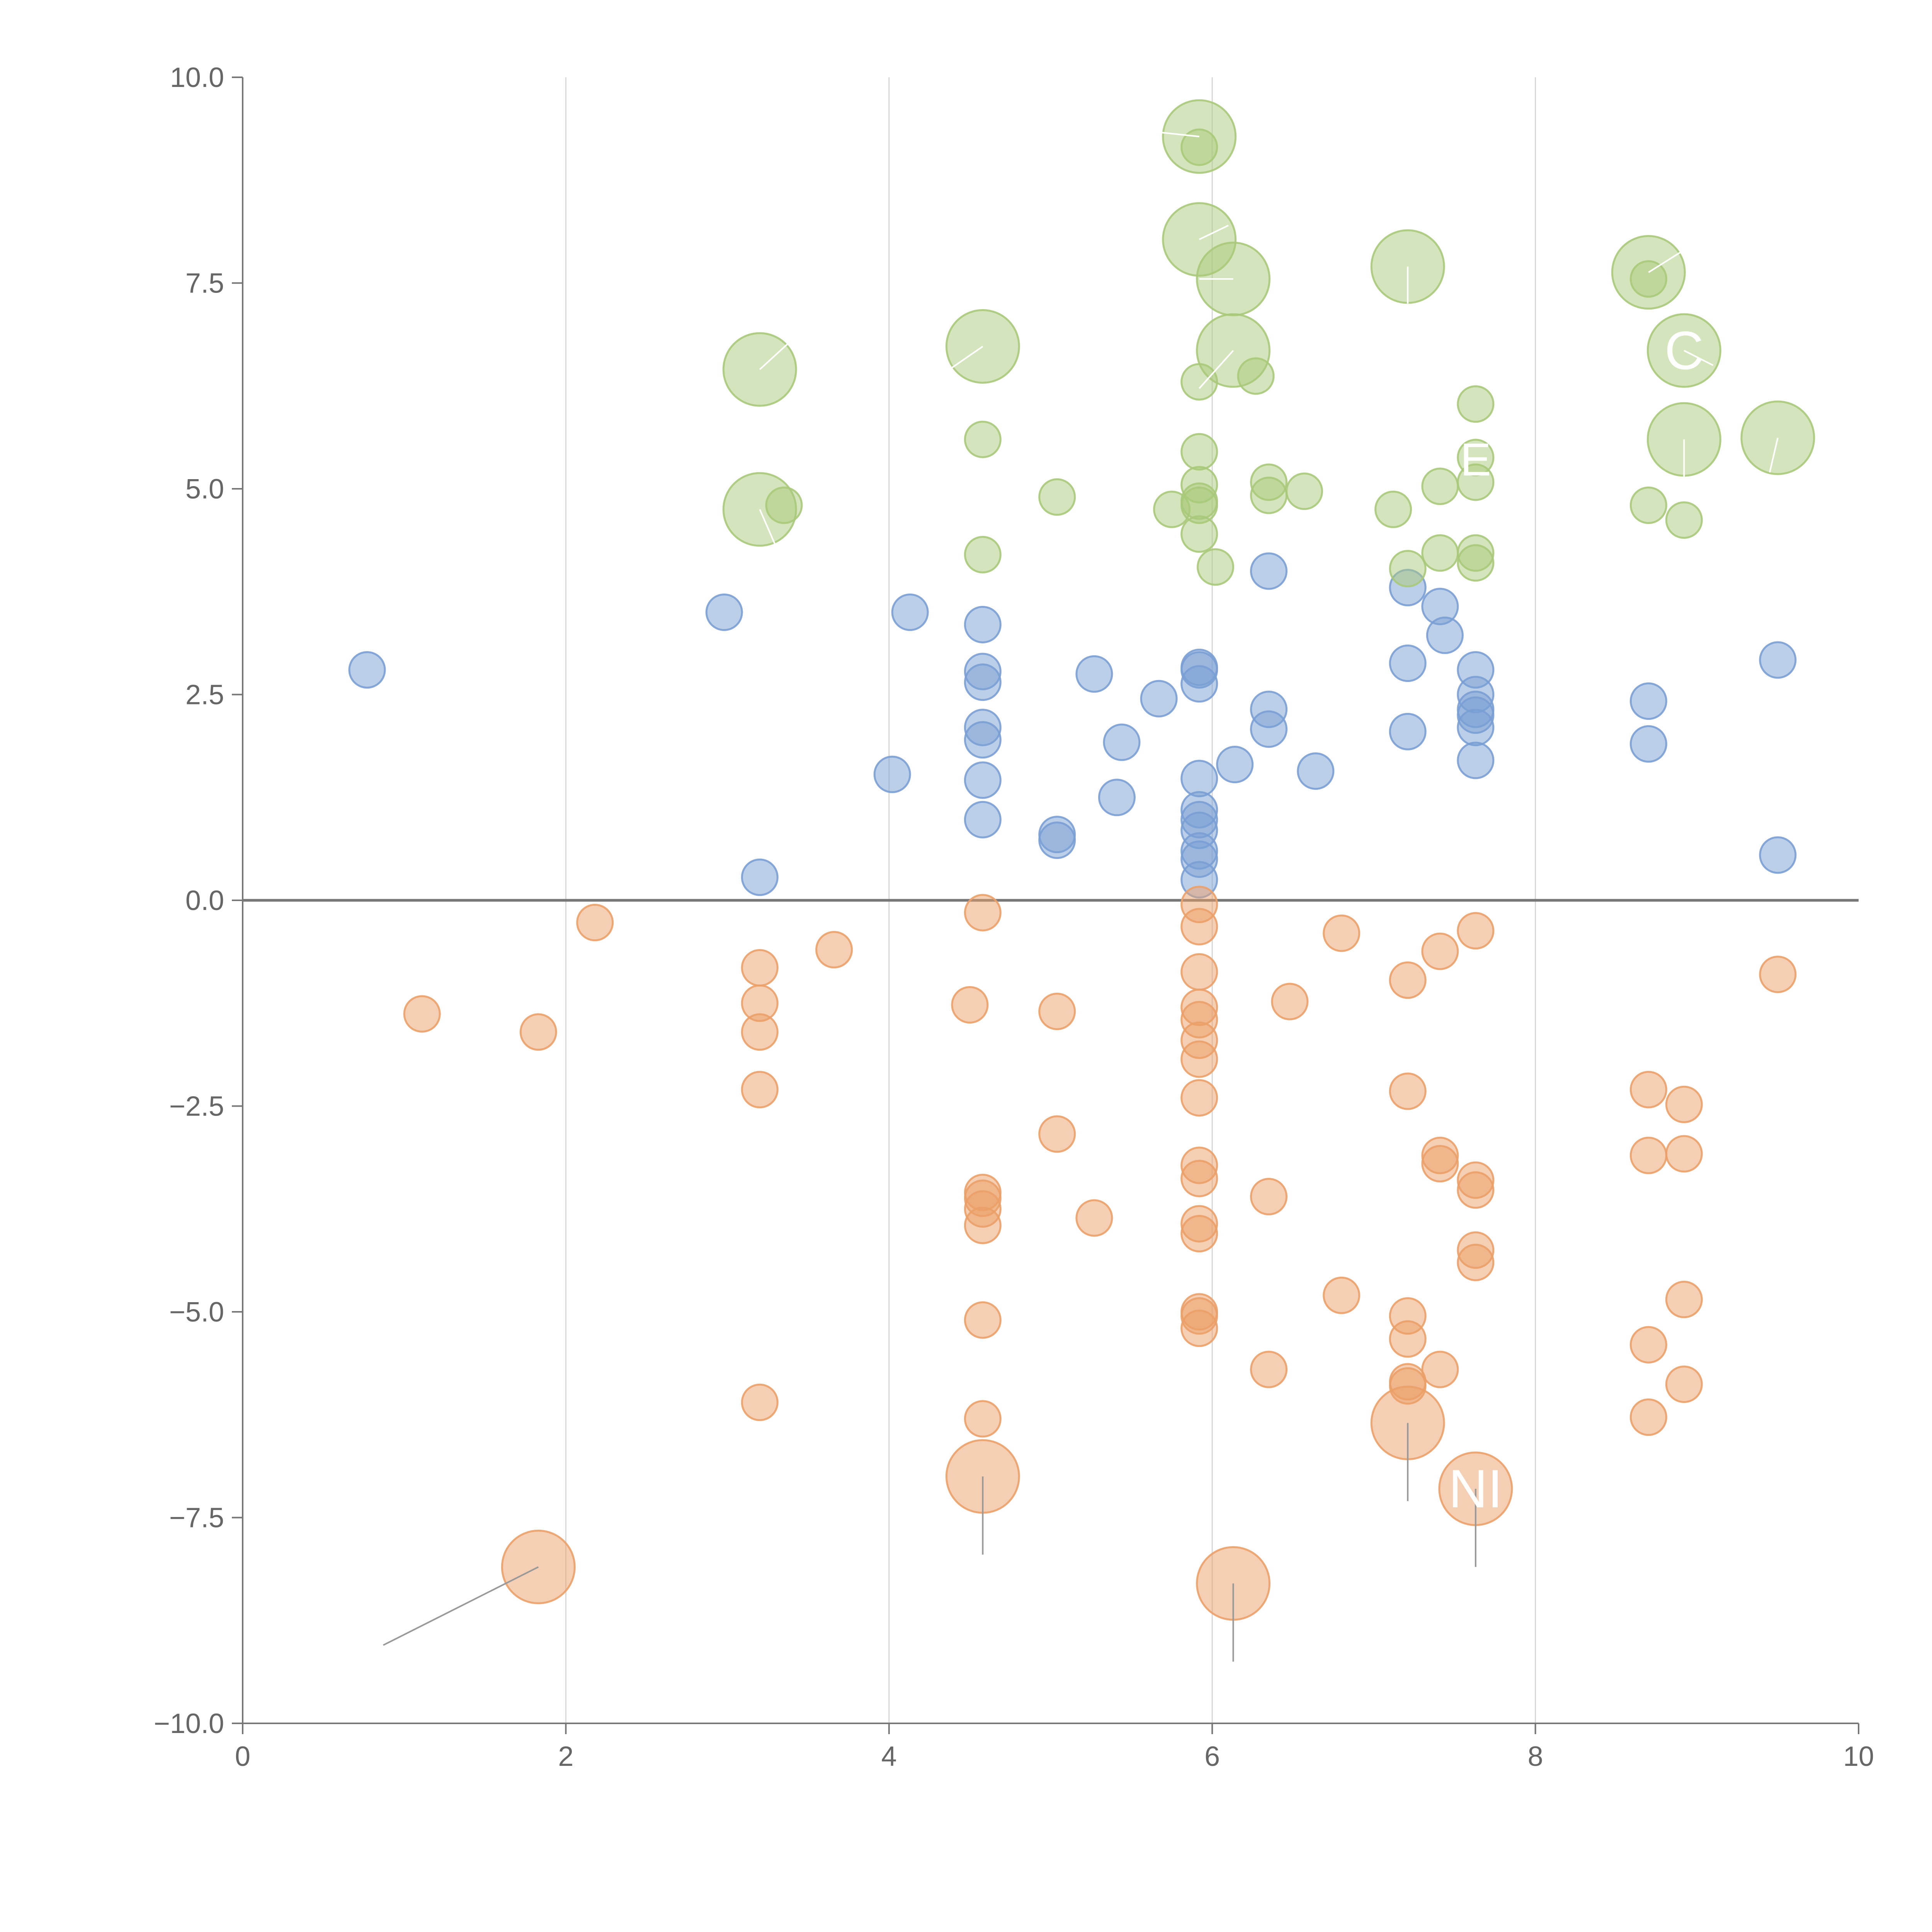 This screenshot has width=1932, height=1932. What do you see at coordinates (1536, 1756) in the screenshot?
I see `x-tick-label: 8` at bounding box center [1536, 1756].